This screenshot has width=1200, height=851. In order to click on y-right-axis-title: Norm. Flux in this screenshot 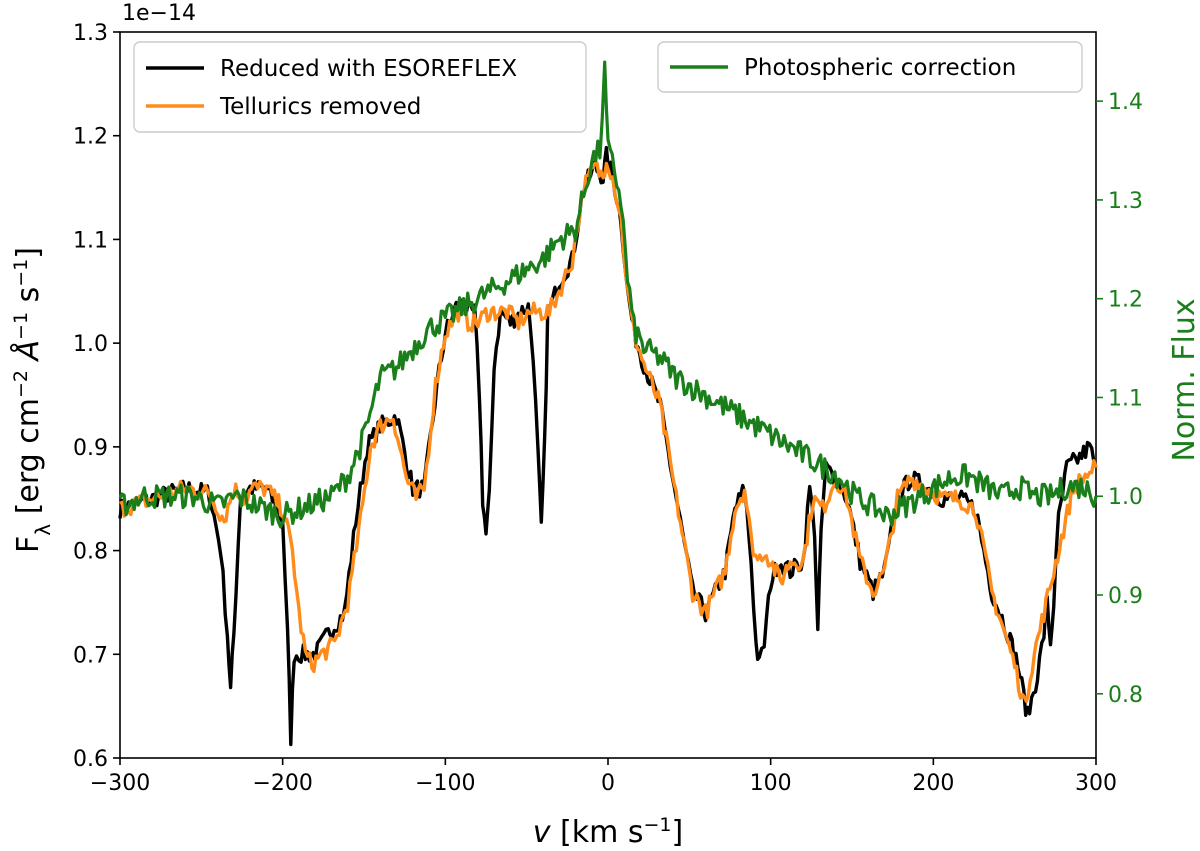, I will do `click(1183, 379)`.